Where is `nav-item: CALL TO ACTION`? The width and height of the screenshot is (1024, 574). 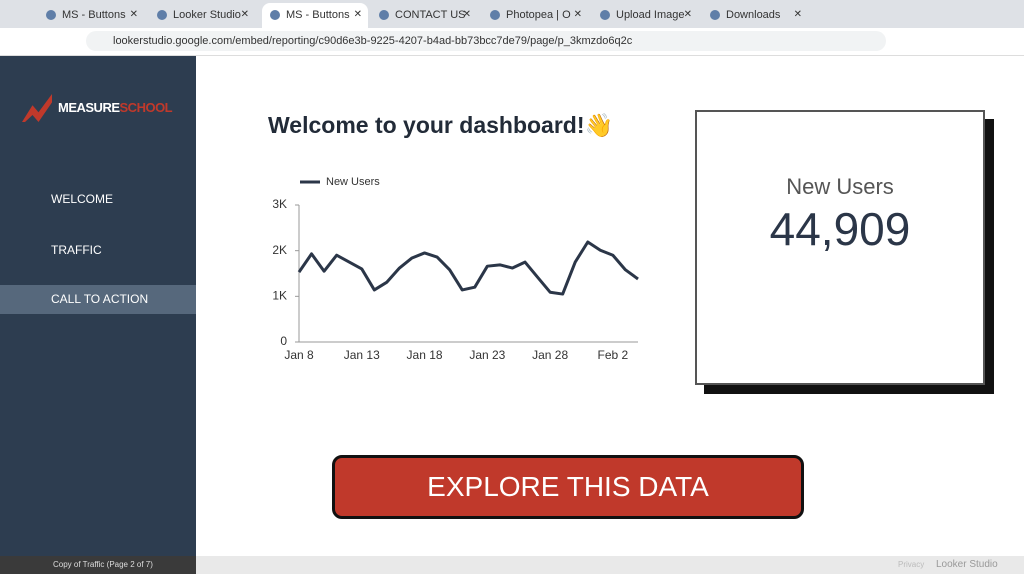 nav-item: CALL TO ACTION is located at coordinates (98, 299).